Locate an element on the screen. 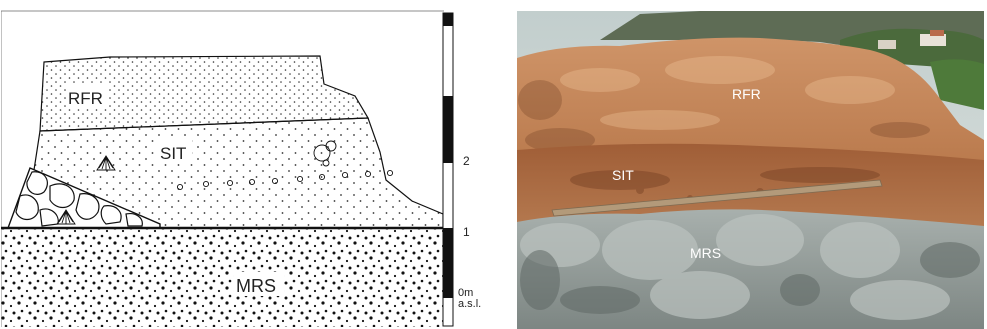 The image size is (987, 329). photo-label-sit: SIT is located at coordinates (623, 175).